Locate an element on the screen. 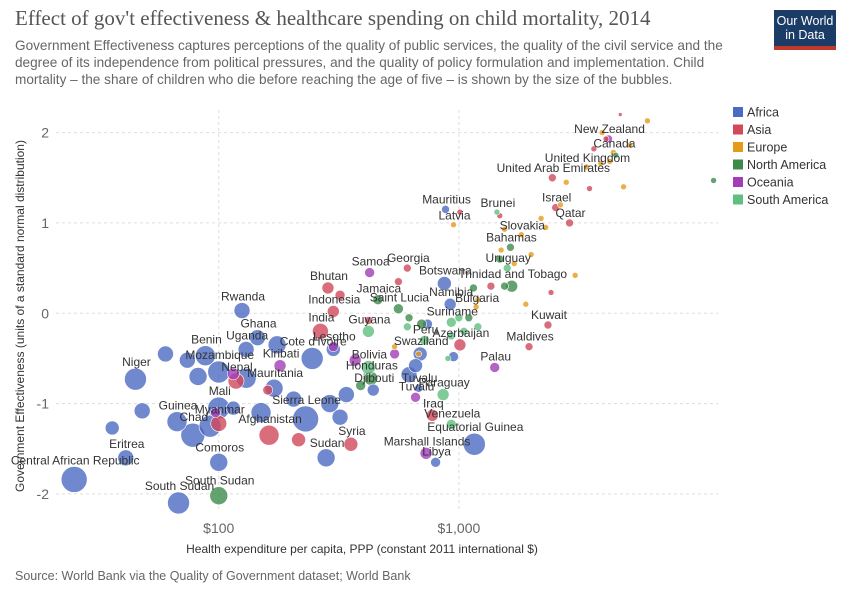 This screenshot has width=850, height=600. legend-item: South America is located at coordinates (787, 200).